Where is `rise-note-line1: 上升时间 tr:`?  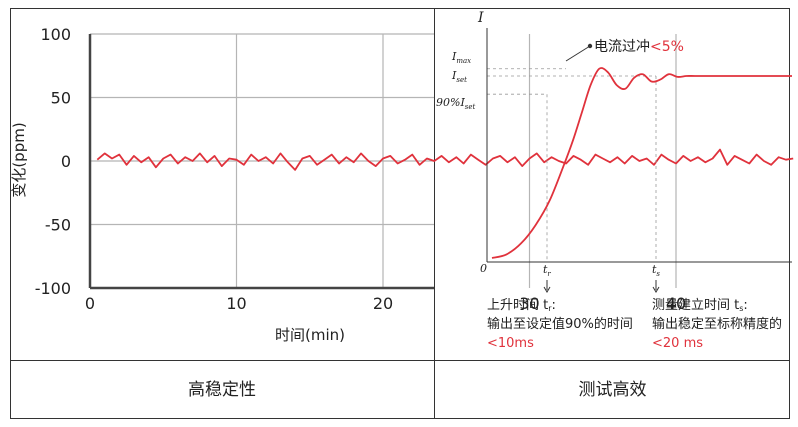 rise-note-line1: 上升时间 tr: is located at coordinates (521, 305).